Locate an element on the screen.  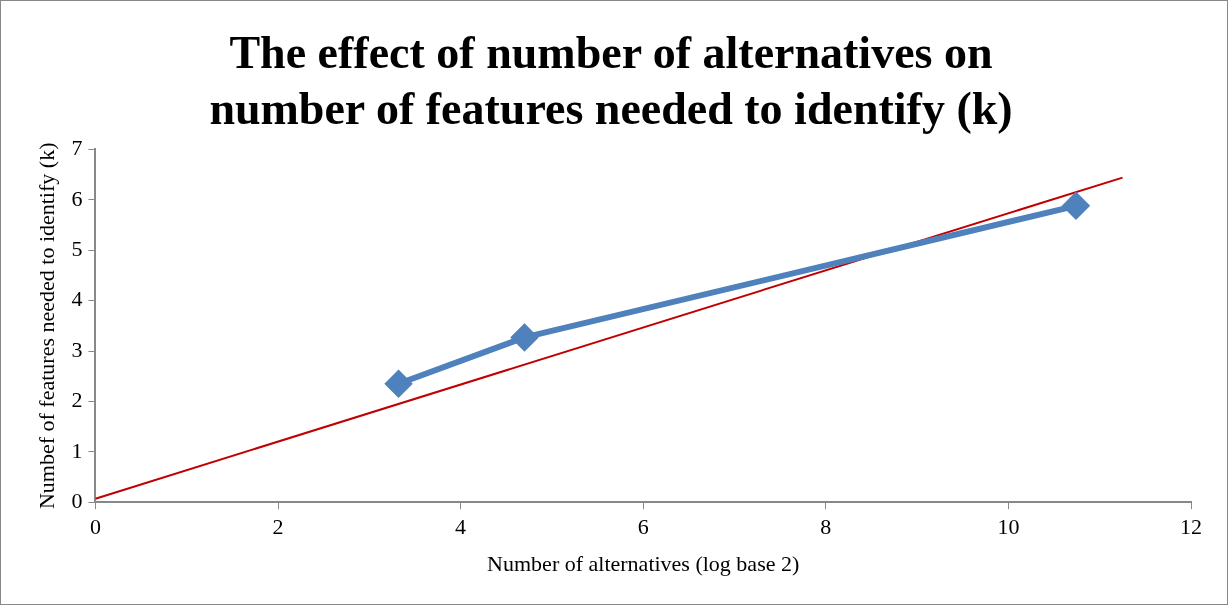
y-tick-label: 4 is located at coordinates (77, 299).